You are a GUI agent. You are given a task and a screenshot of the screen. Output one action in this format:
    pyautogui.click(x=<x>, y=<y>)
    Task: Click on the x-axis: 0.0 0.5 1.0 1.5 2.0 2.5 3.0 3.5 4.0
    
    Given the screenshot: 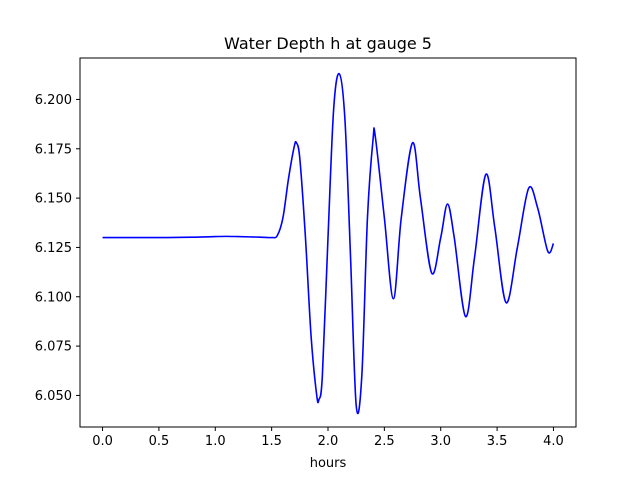 What is the action you would take?
    pyautogui.click(x=328, y=438)
    